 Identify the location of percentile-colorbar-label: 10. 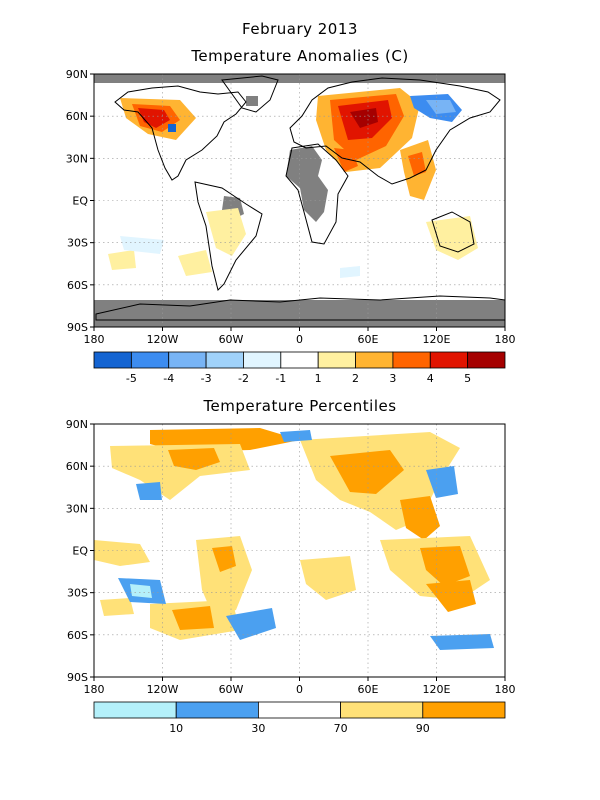
(176, 728).